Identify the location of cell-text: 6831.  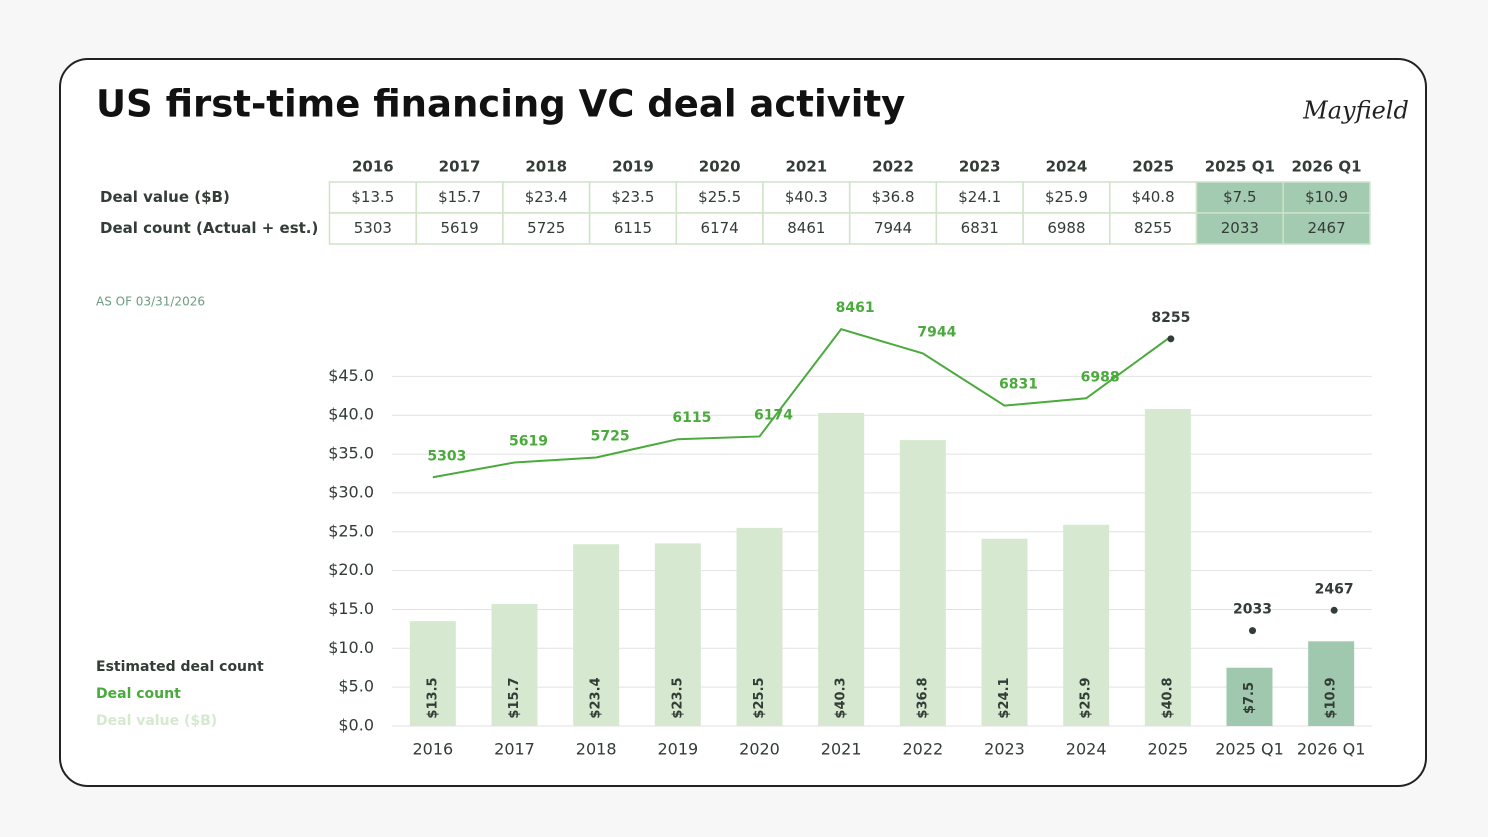
(980, 228).